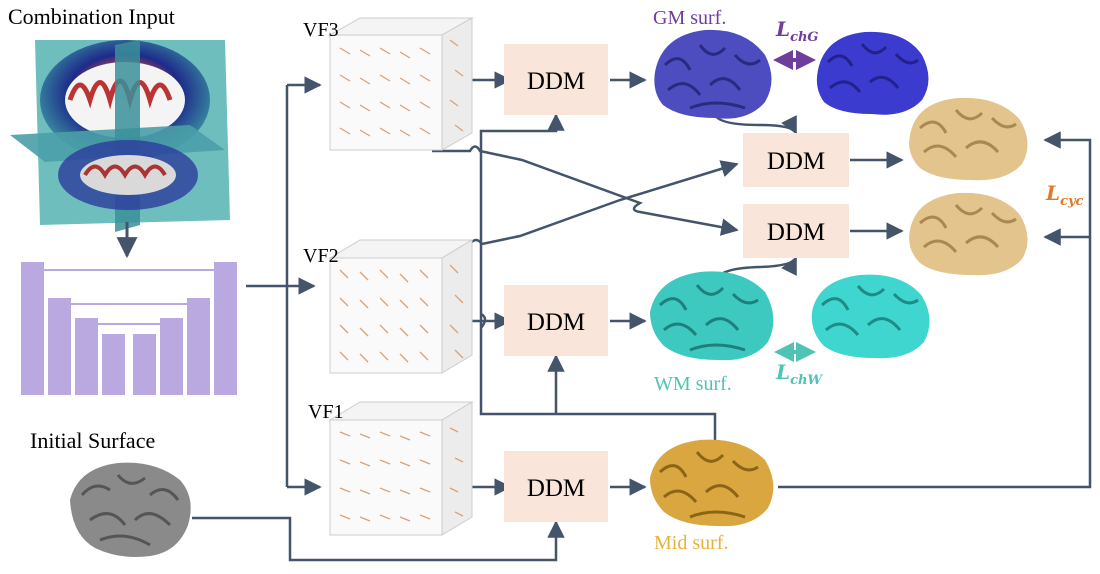 The width and height of the screenshot is (1100, 574). I want to click on vf1-cube, so click(401, 468).